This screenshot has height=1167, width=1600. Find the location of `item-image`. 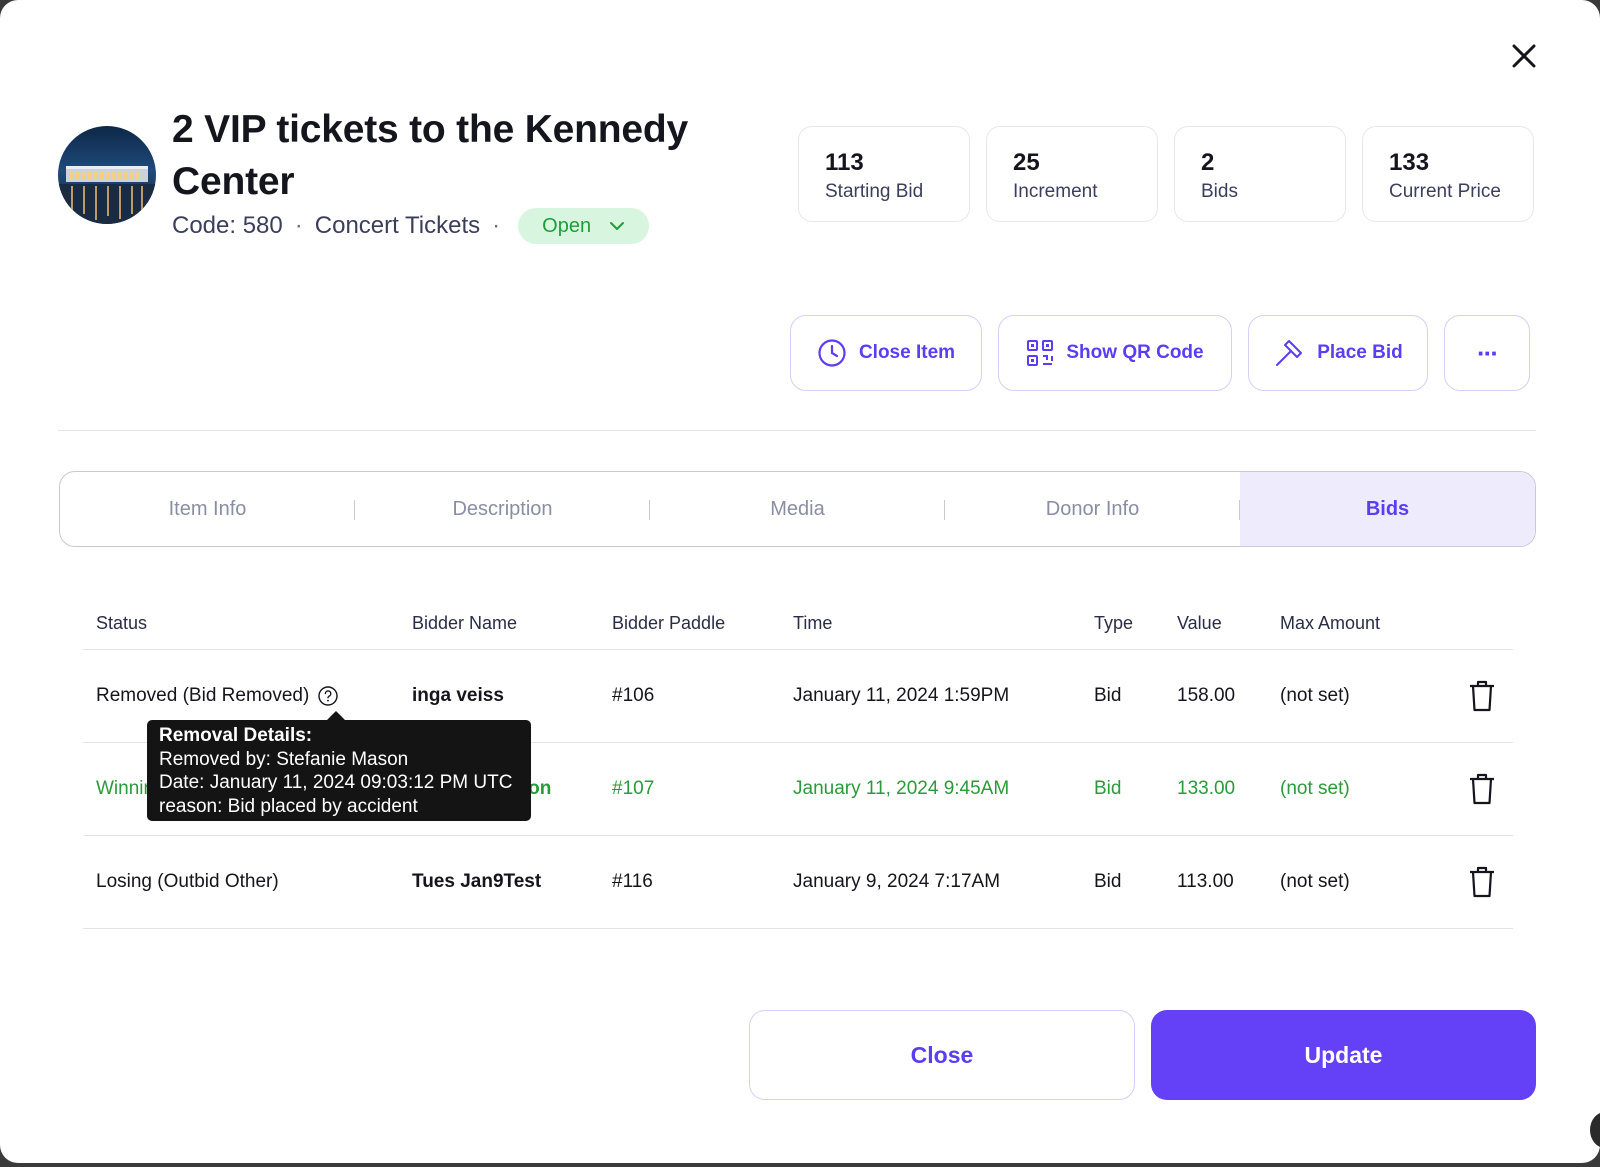

item-image is located at coordinates (107, 175).